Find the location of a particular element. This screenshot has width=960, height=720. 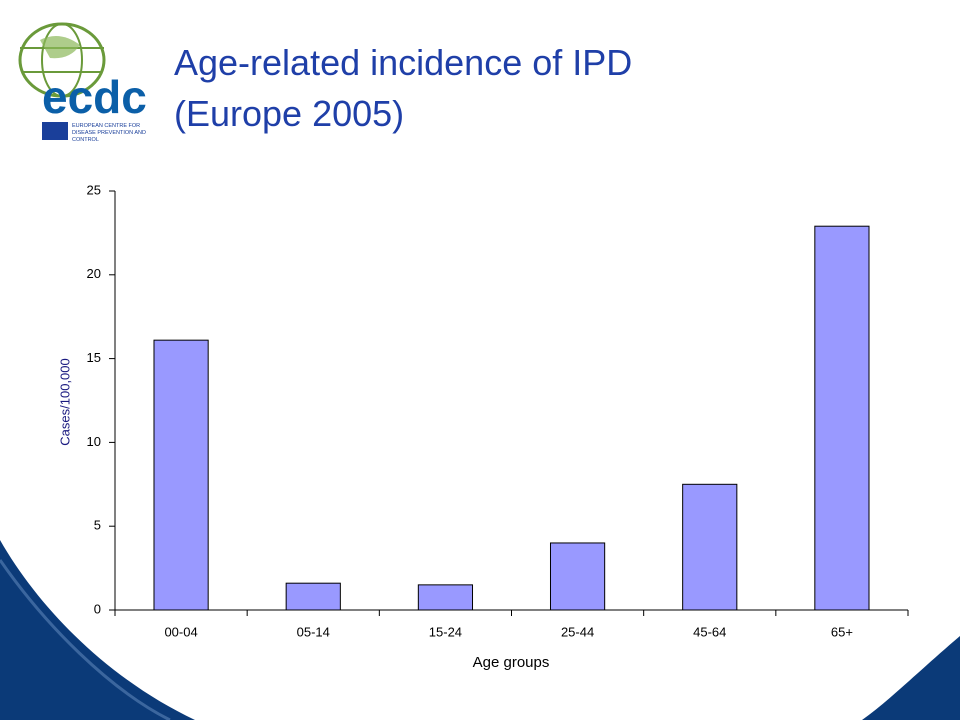

chart-title: (Europe 2005) is located at coordinates (289, 113).